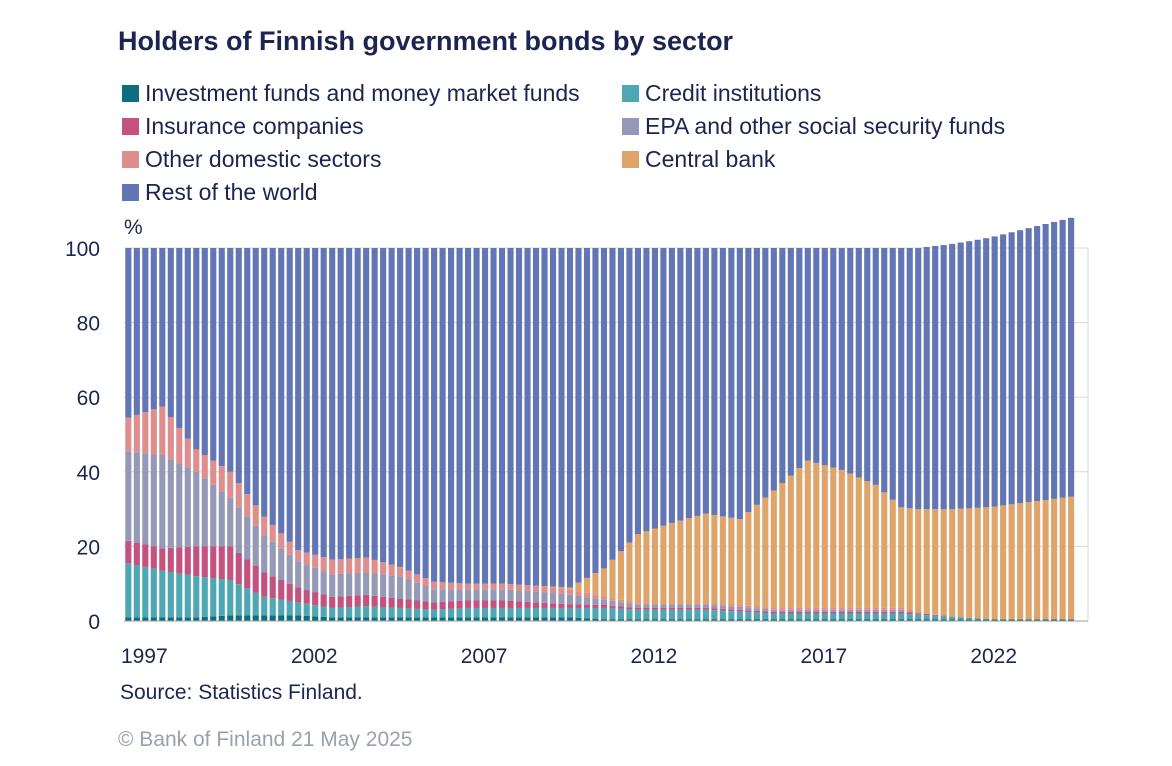 This screenshot has width=1172, height=766. Describe the element at coordinates (231, 192) in the screenshot. I see `legend-label: Rest of the world` at that location.